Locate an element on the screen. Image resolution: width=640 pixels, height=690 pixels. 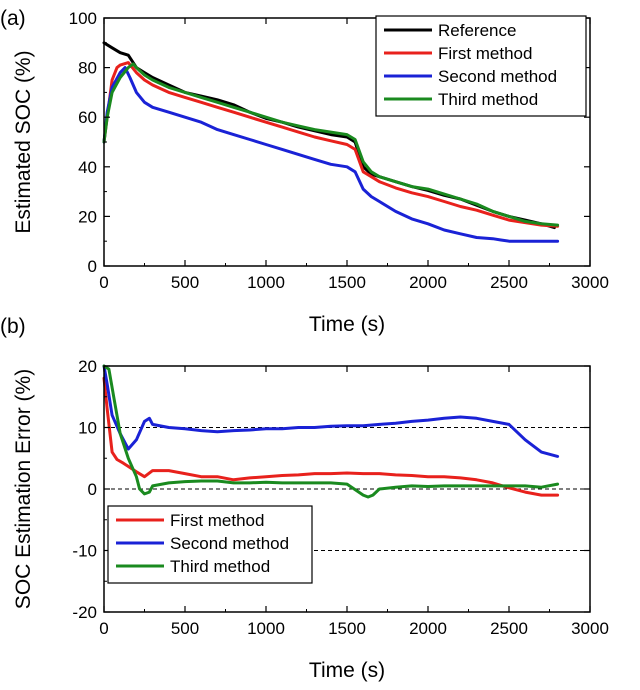
series-line-first-method is located at coordinates (331, 436).